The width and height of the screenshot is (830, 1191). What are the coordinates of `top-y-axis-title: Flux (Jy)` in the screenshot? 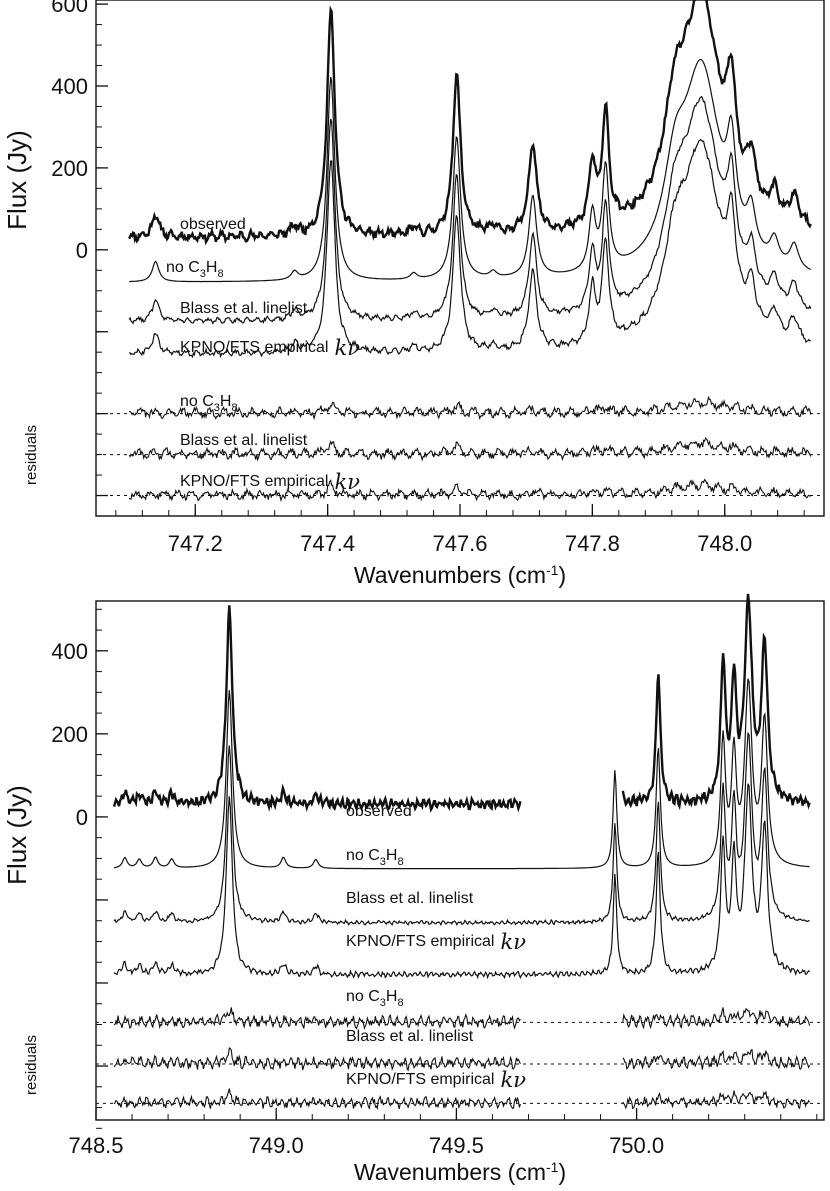 It's located at (17, 180).